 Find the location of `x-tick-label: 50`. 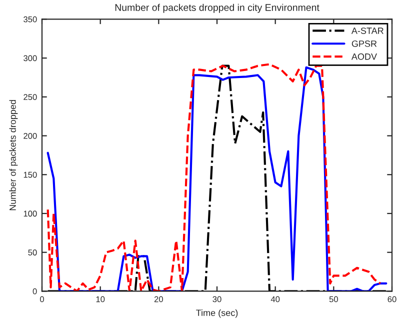

x-tick-label: 50 is located at coordinates (333, 299).